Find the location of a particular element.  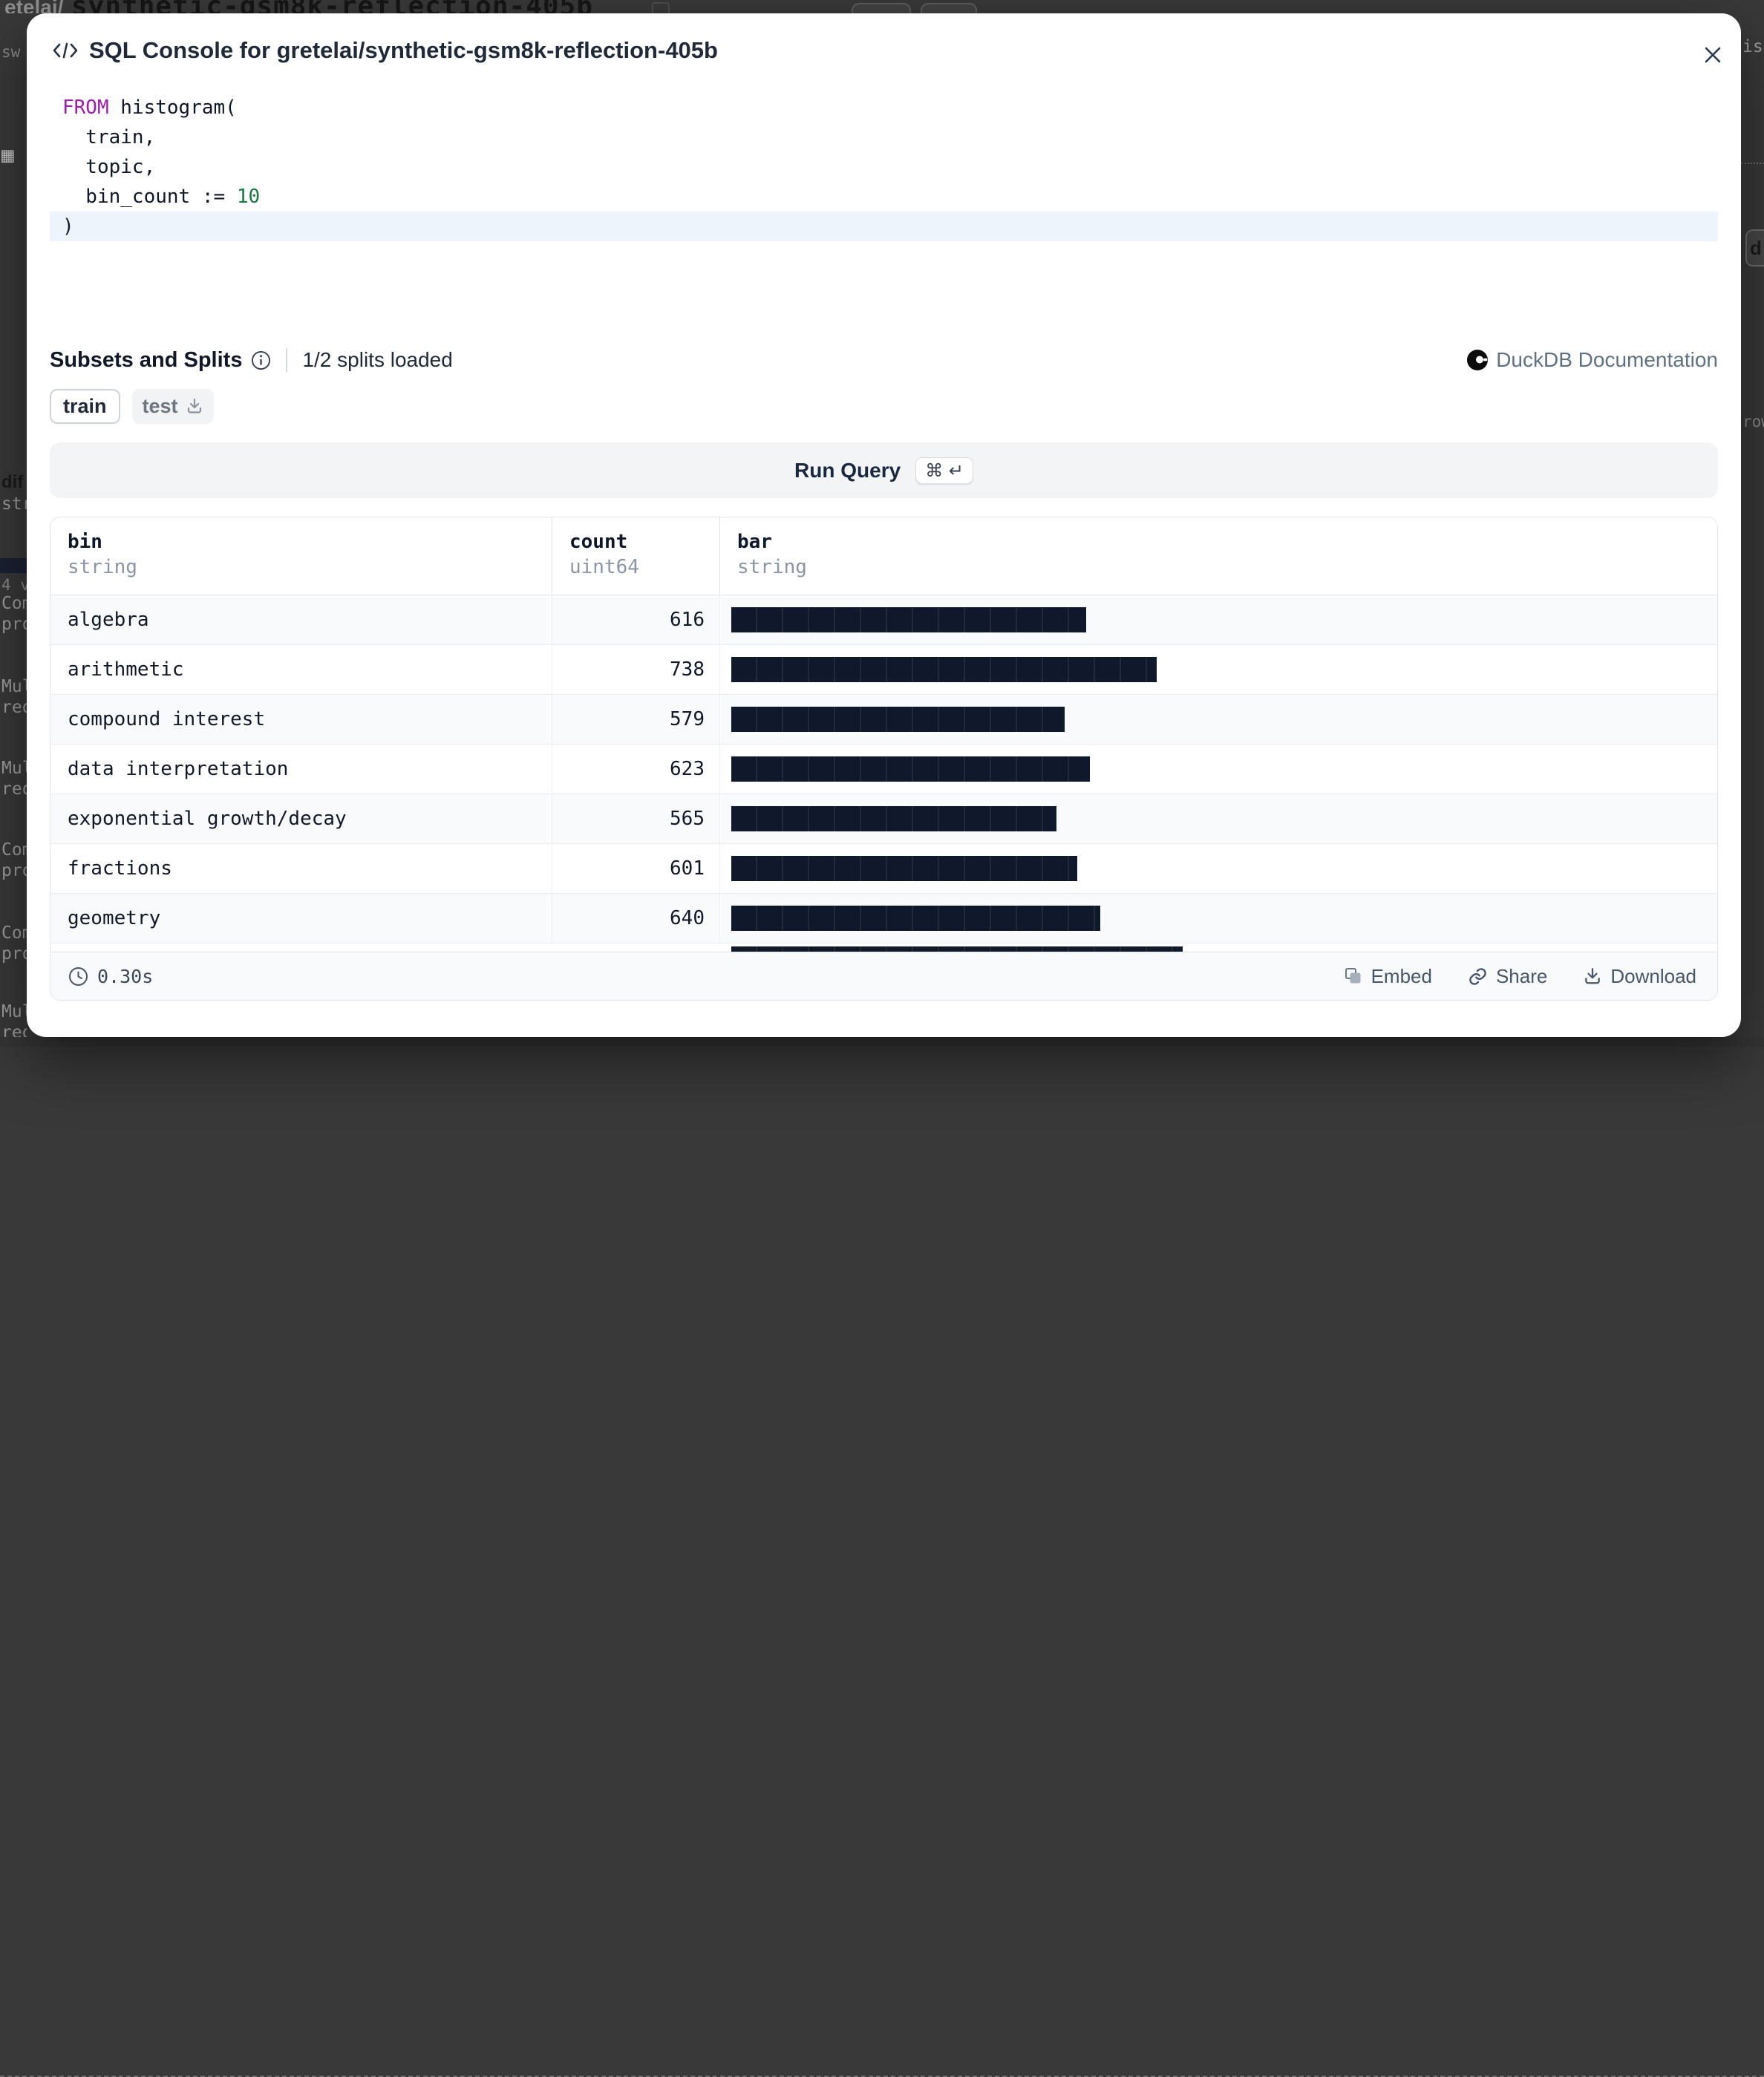

table-row-partial is located at coordinates (883, 947).